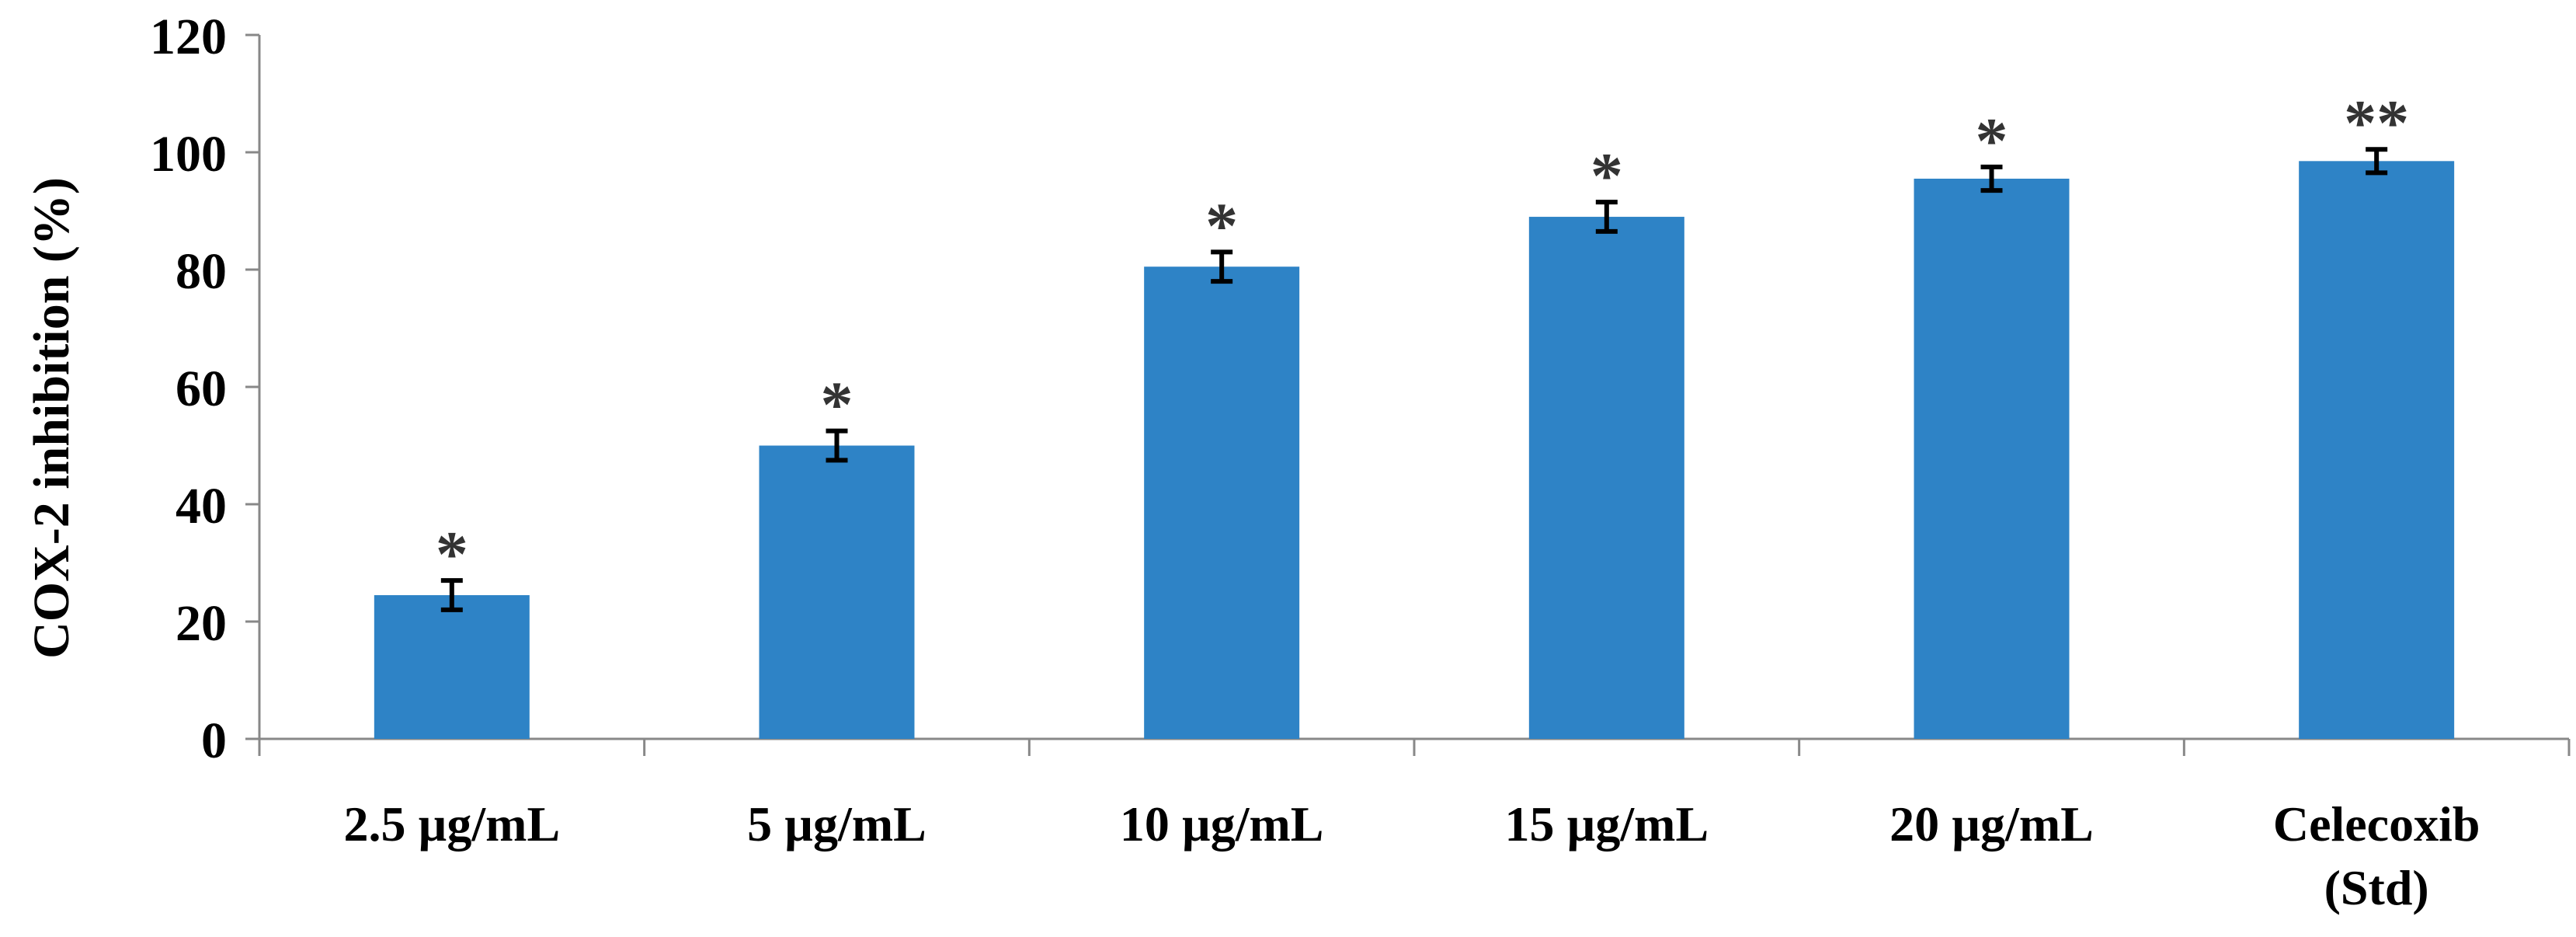 The width and height of the screenshot is (2576, 937). I want to click on x-tick-label: 2.5 µg/mL, so click(452, 824).